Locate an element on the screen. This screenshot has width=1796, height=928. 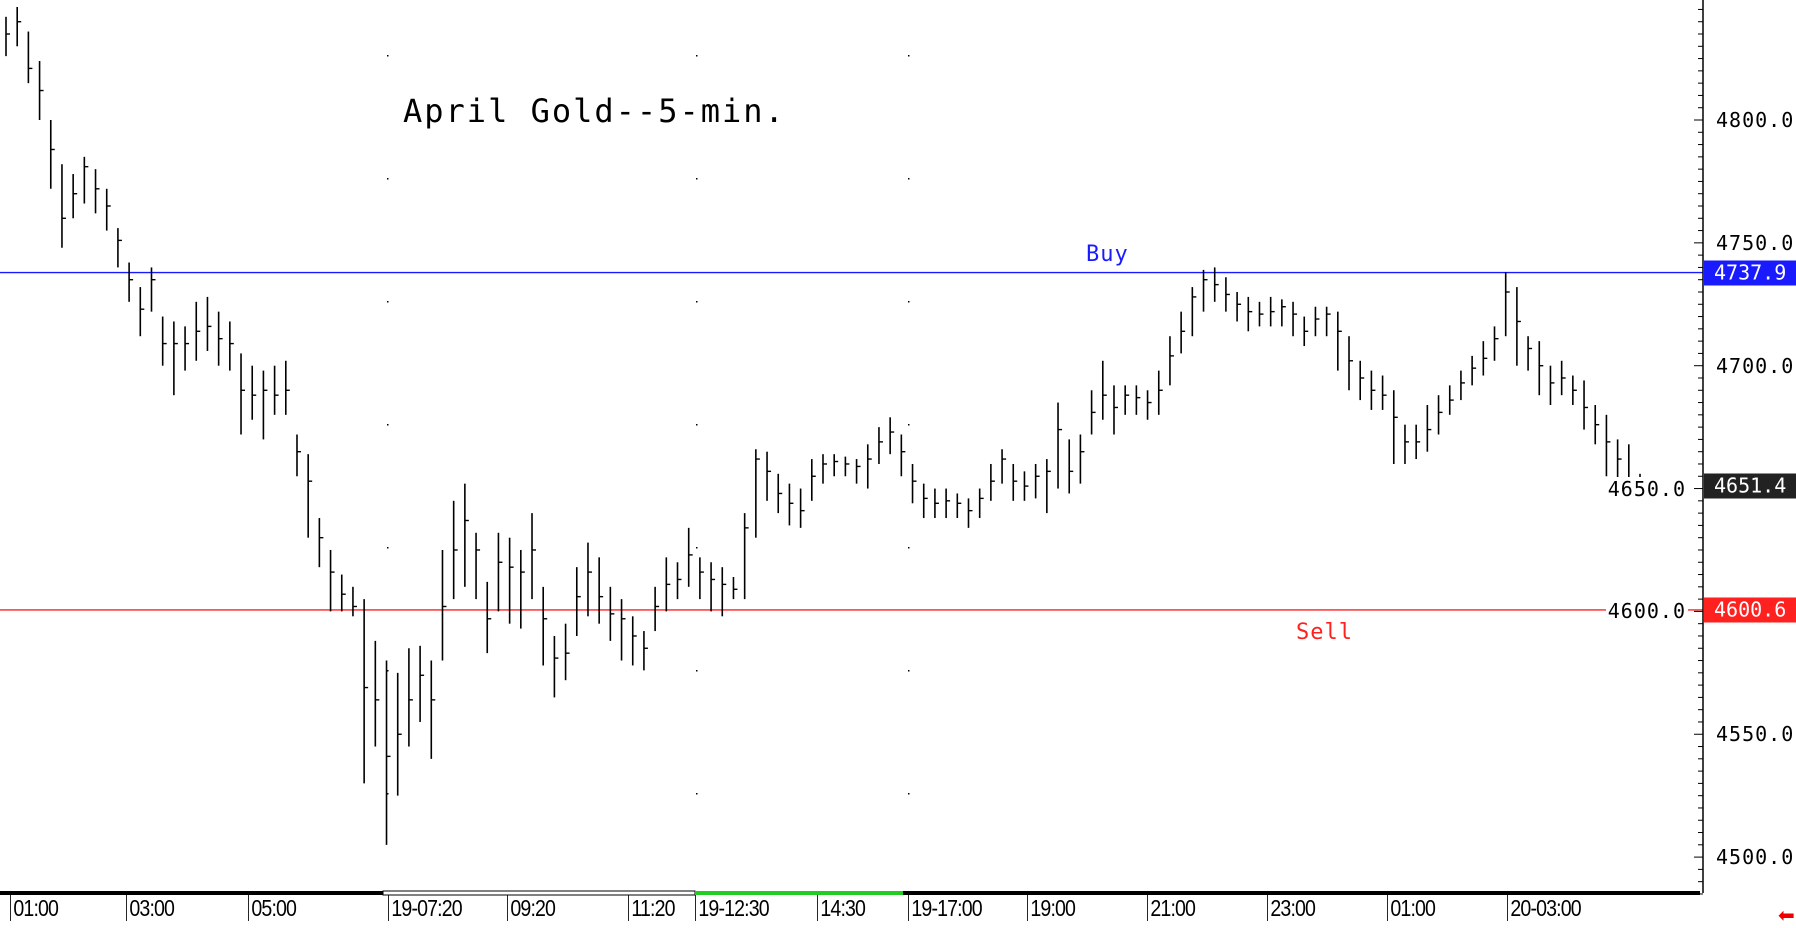
y-tick-label: 4500.0 is located at coordinates (1755, 857).